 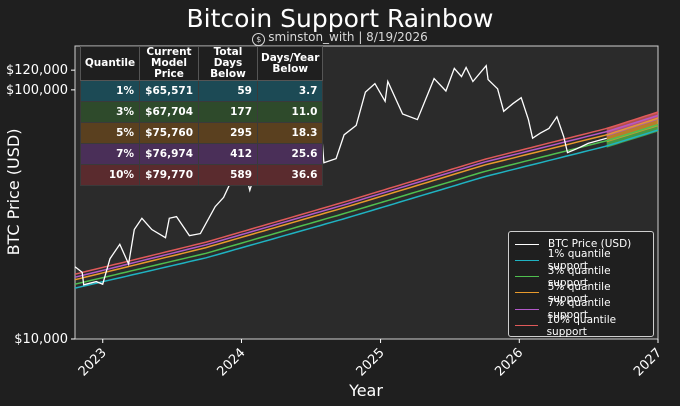 I want to click on per-year-cell: 36.6, so click(x=290, y=175).